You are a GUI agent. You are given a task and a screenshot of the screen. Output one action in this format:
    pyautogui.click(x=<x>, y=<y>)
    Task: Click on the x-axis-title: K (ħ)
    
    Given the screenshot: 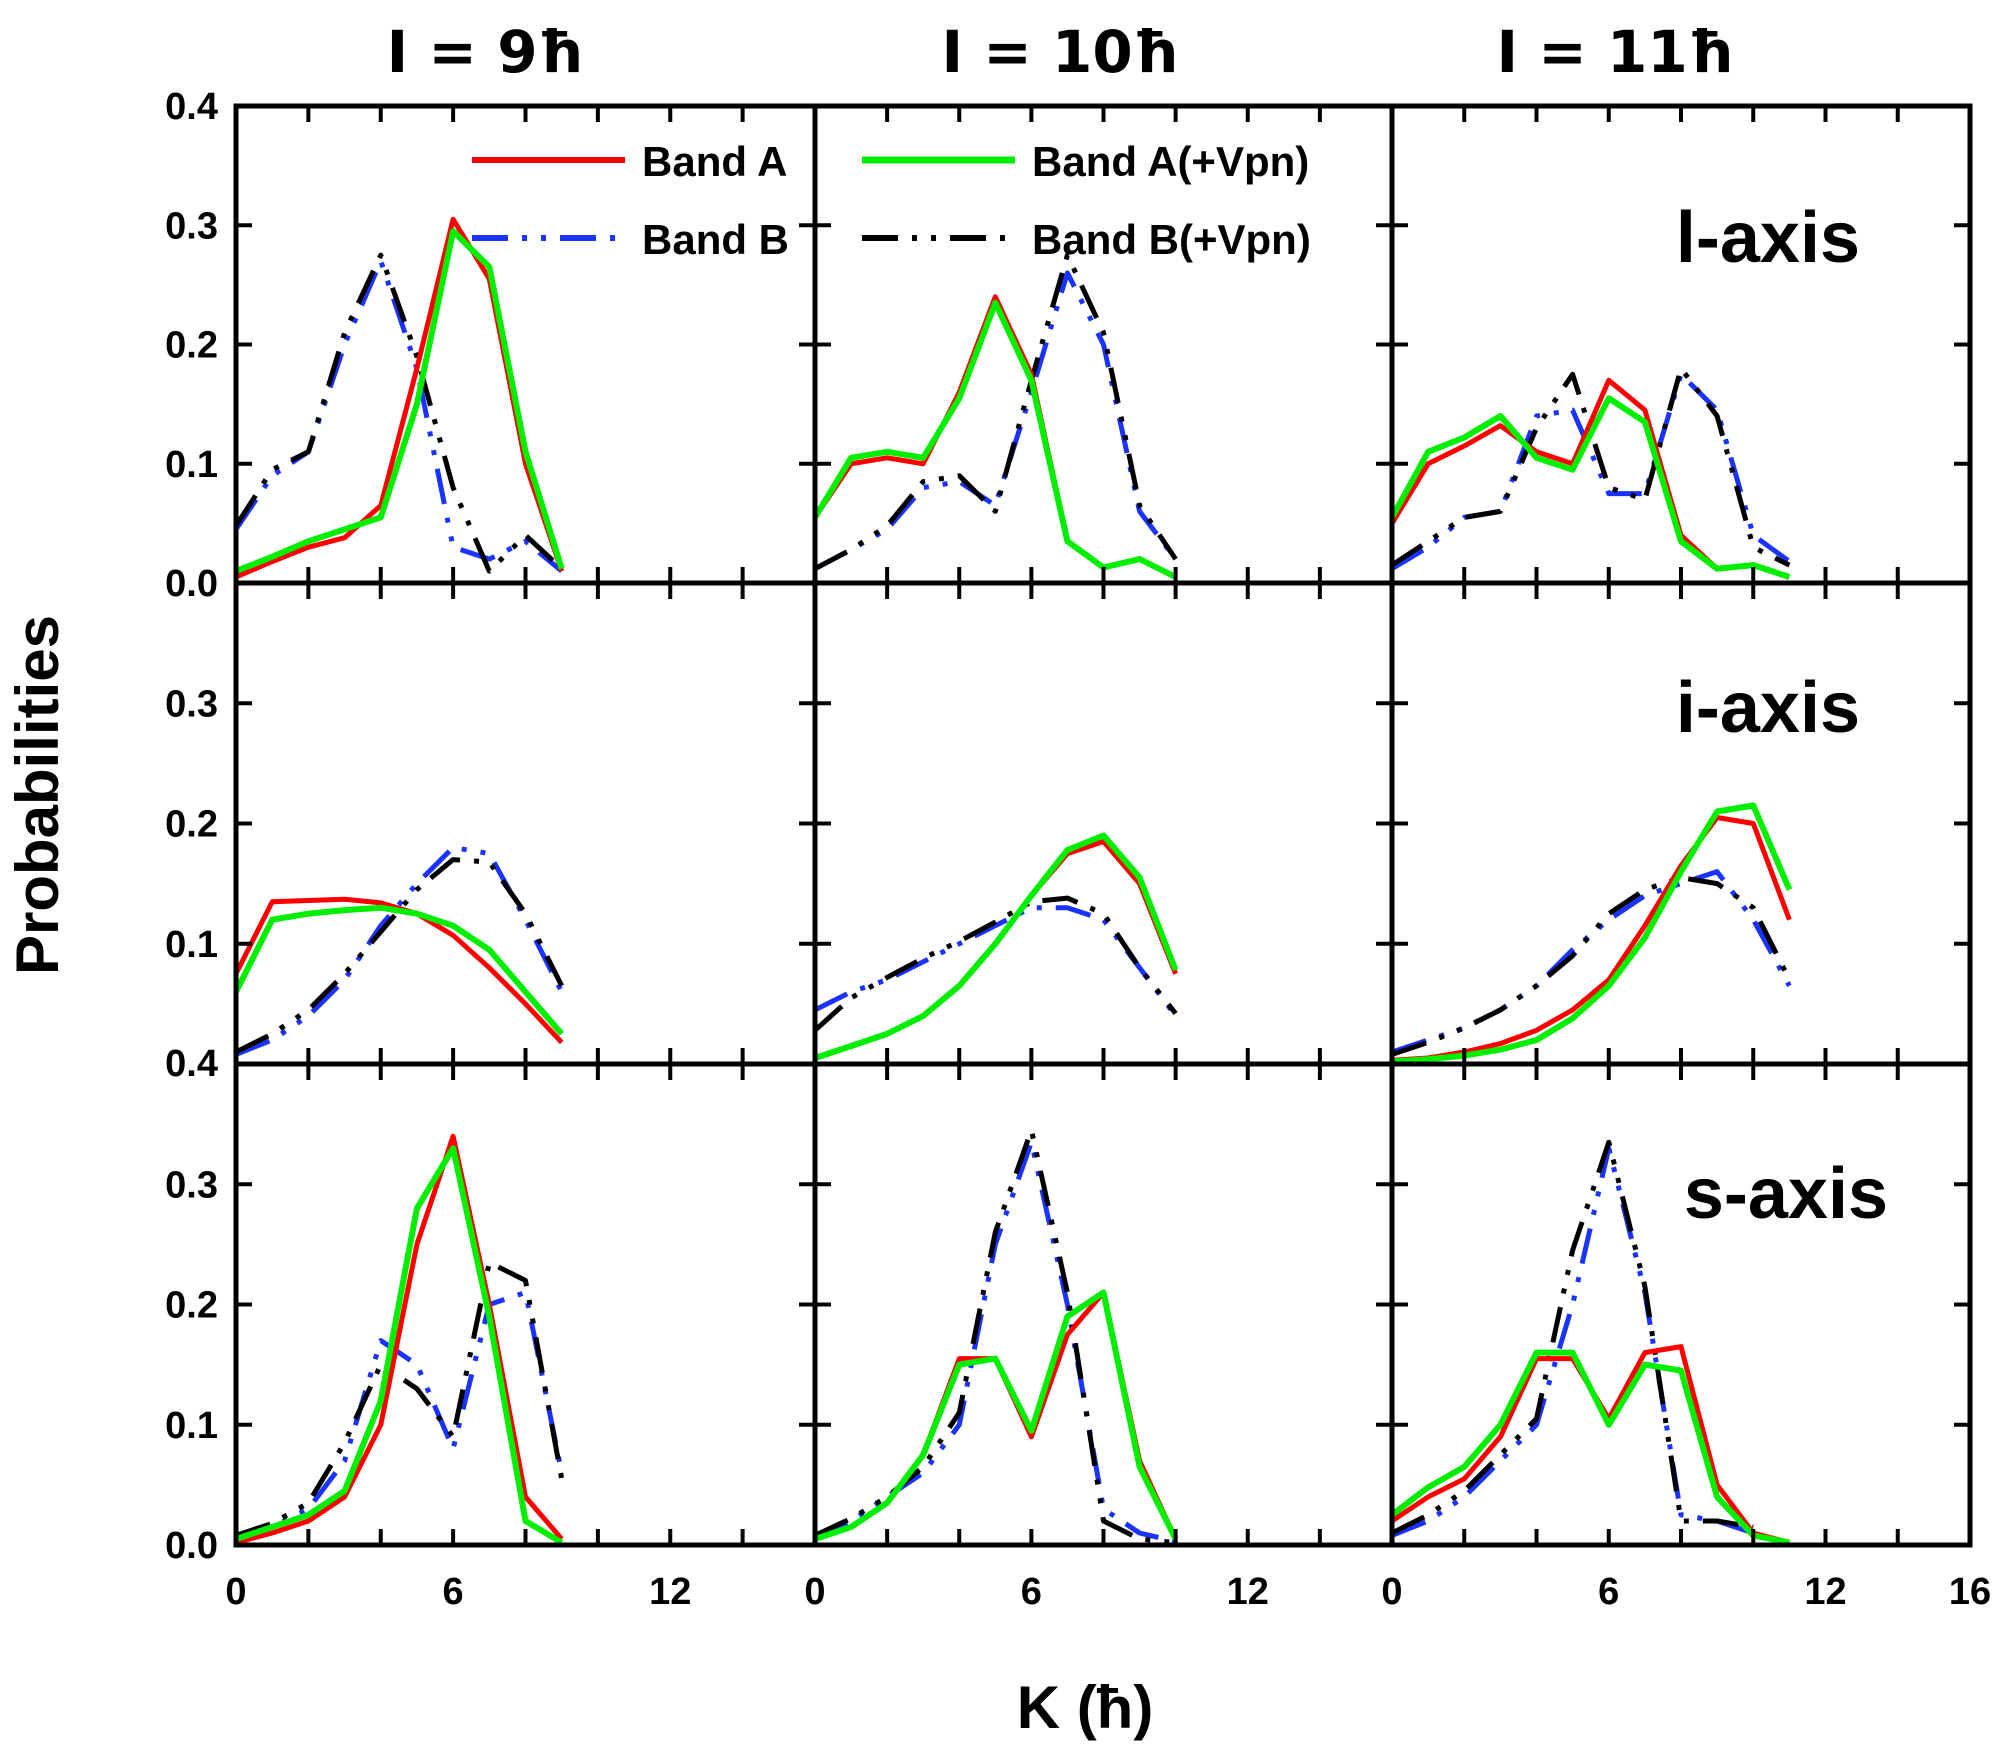 What is the action you would take?
    pyautogui.click(x=1085, y=1707)
    